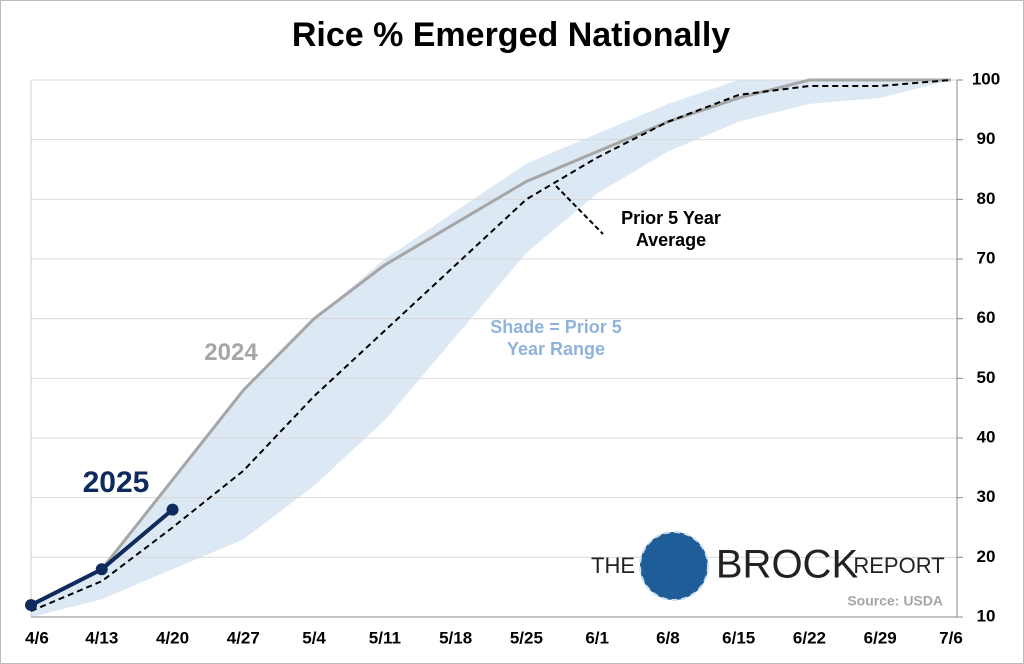  What do you see at coordinates (986, 198) in the screenshot?
I see `y-tick-label: 80` at bounding box center [986, 198].